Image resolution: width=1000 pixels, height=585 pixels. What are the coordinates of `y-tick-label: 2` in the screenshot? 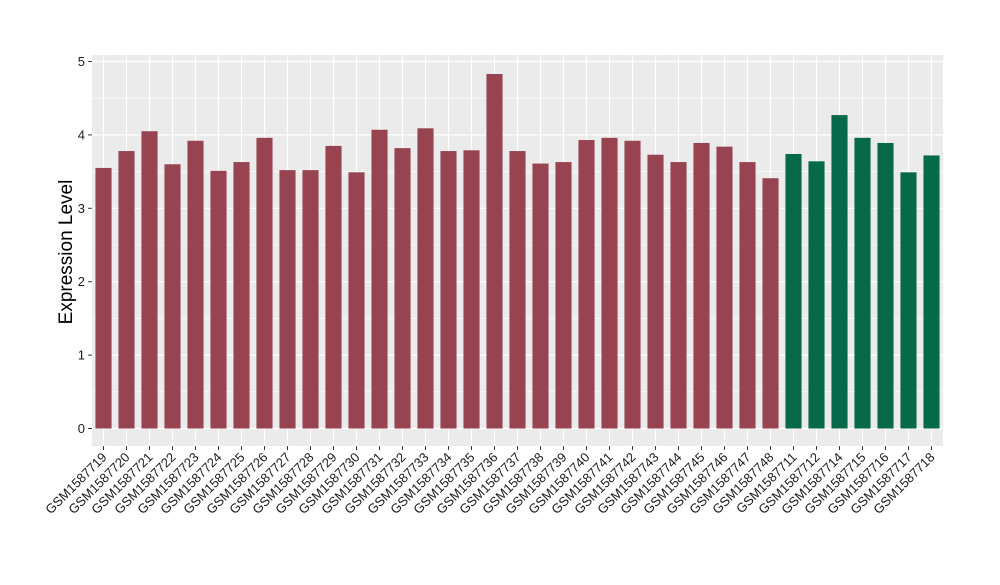 It's located at (81, 281).